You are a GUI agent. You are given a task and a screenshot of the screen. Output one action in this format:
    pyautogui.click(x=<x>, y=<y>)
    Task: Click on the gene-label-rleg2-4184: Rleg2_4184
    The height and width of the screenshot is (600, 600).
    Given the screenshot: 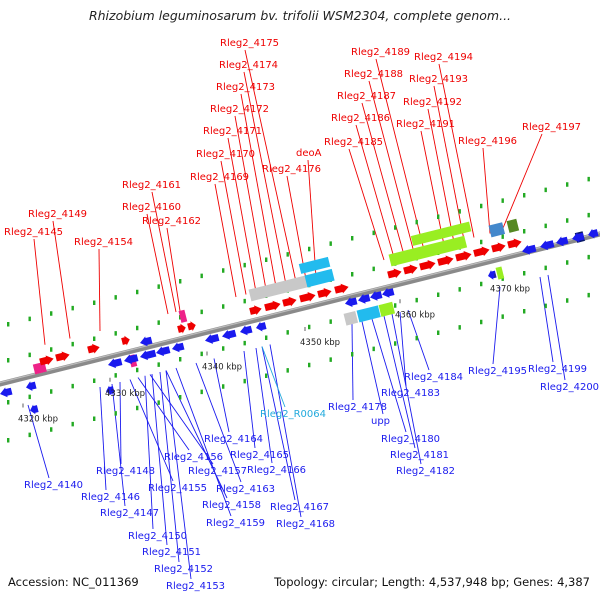 What is the action you would take?
    pyautogui.click(x=433, y=377)
    